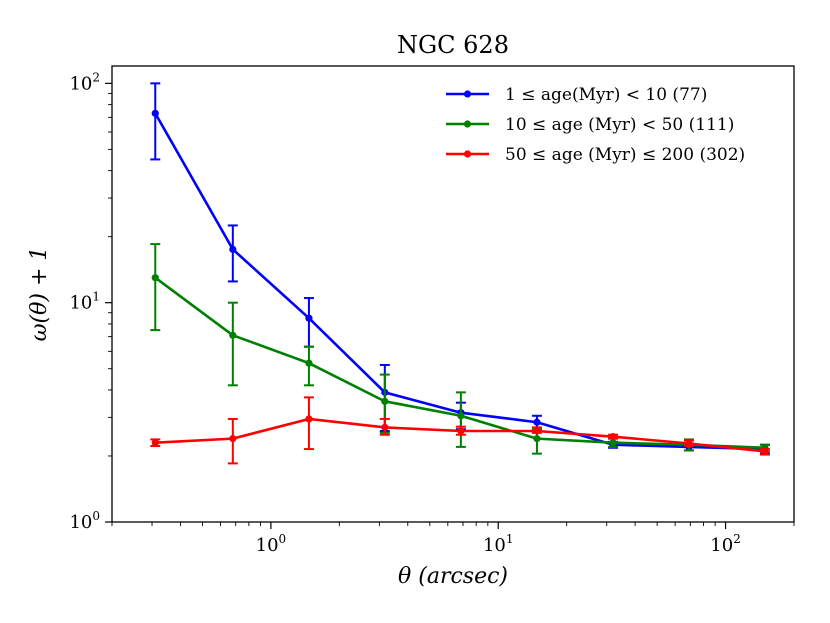 The width and height of the screenshot is (830, 623). Describe the element at coordinates (84, 82) in the screenshot. I see `y-tick-label: 10²` at that location.